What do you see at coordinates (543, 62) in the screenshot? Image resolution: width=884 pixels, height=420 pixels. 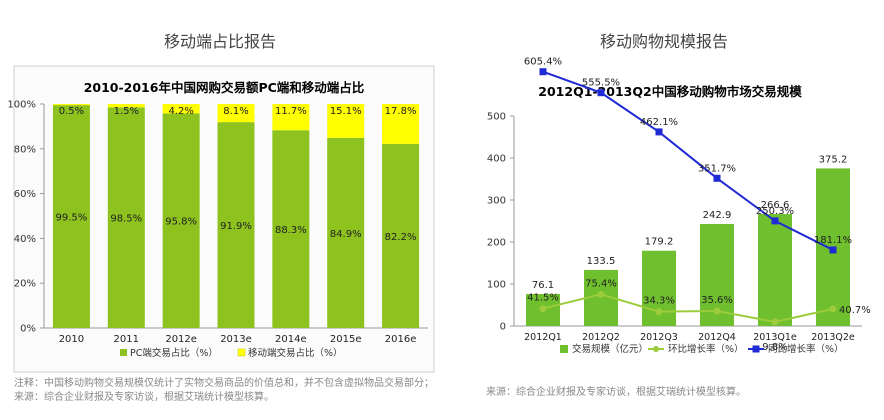 I see `yoy-growth-label: 605.4%` at bounding box center [543, 62].